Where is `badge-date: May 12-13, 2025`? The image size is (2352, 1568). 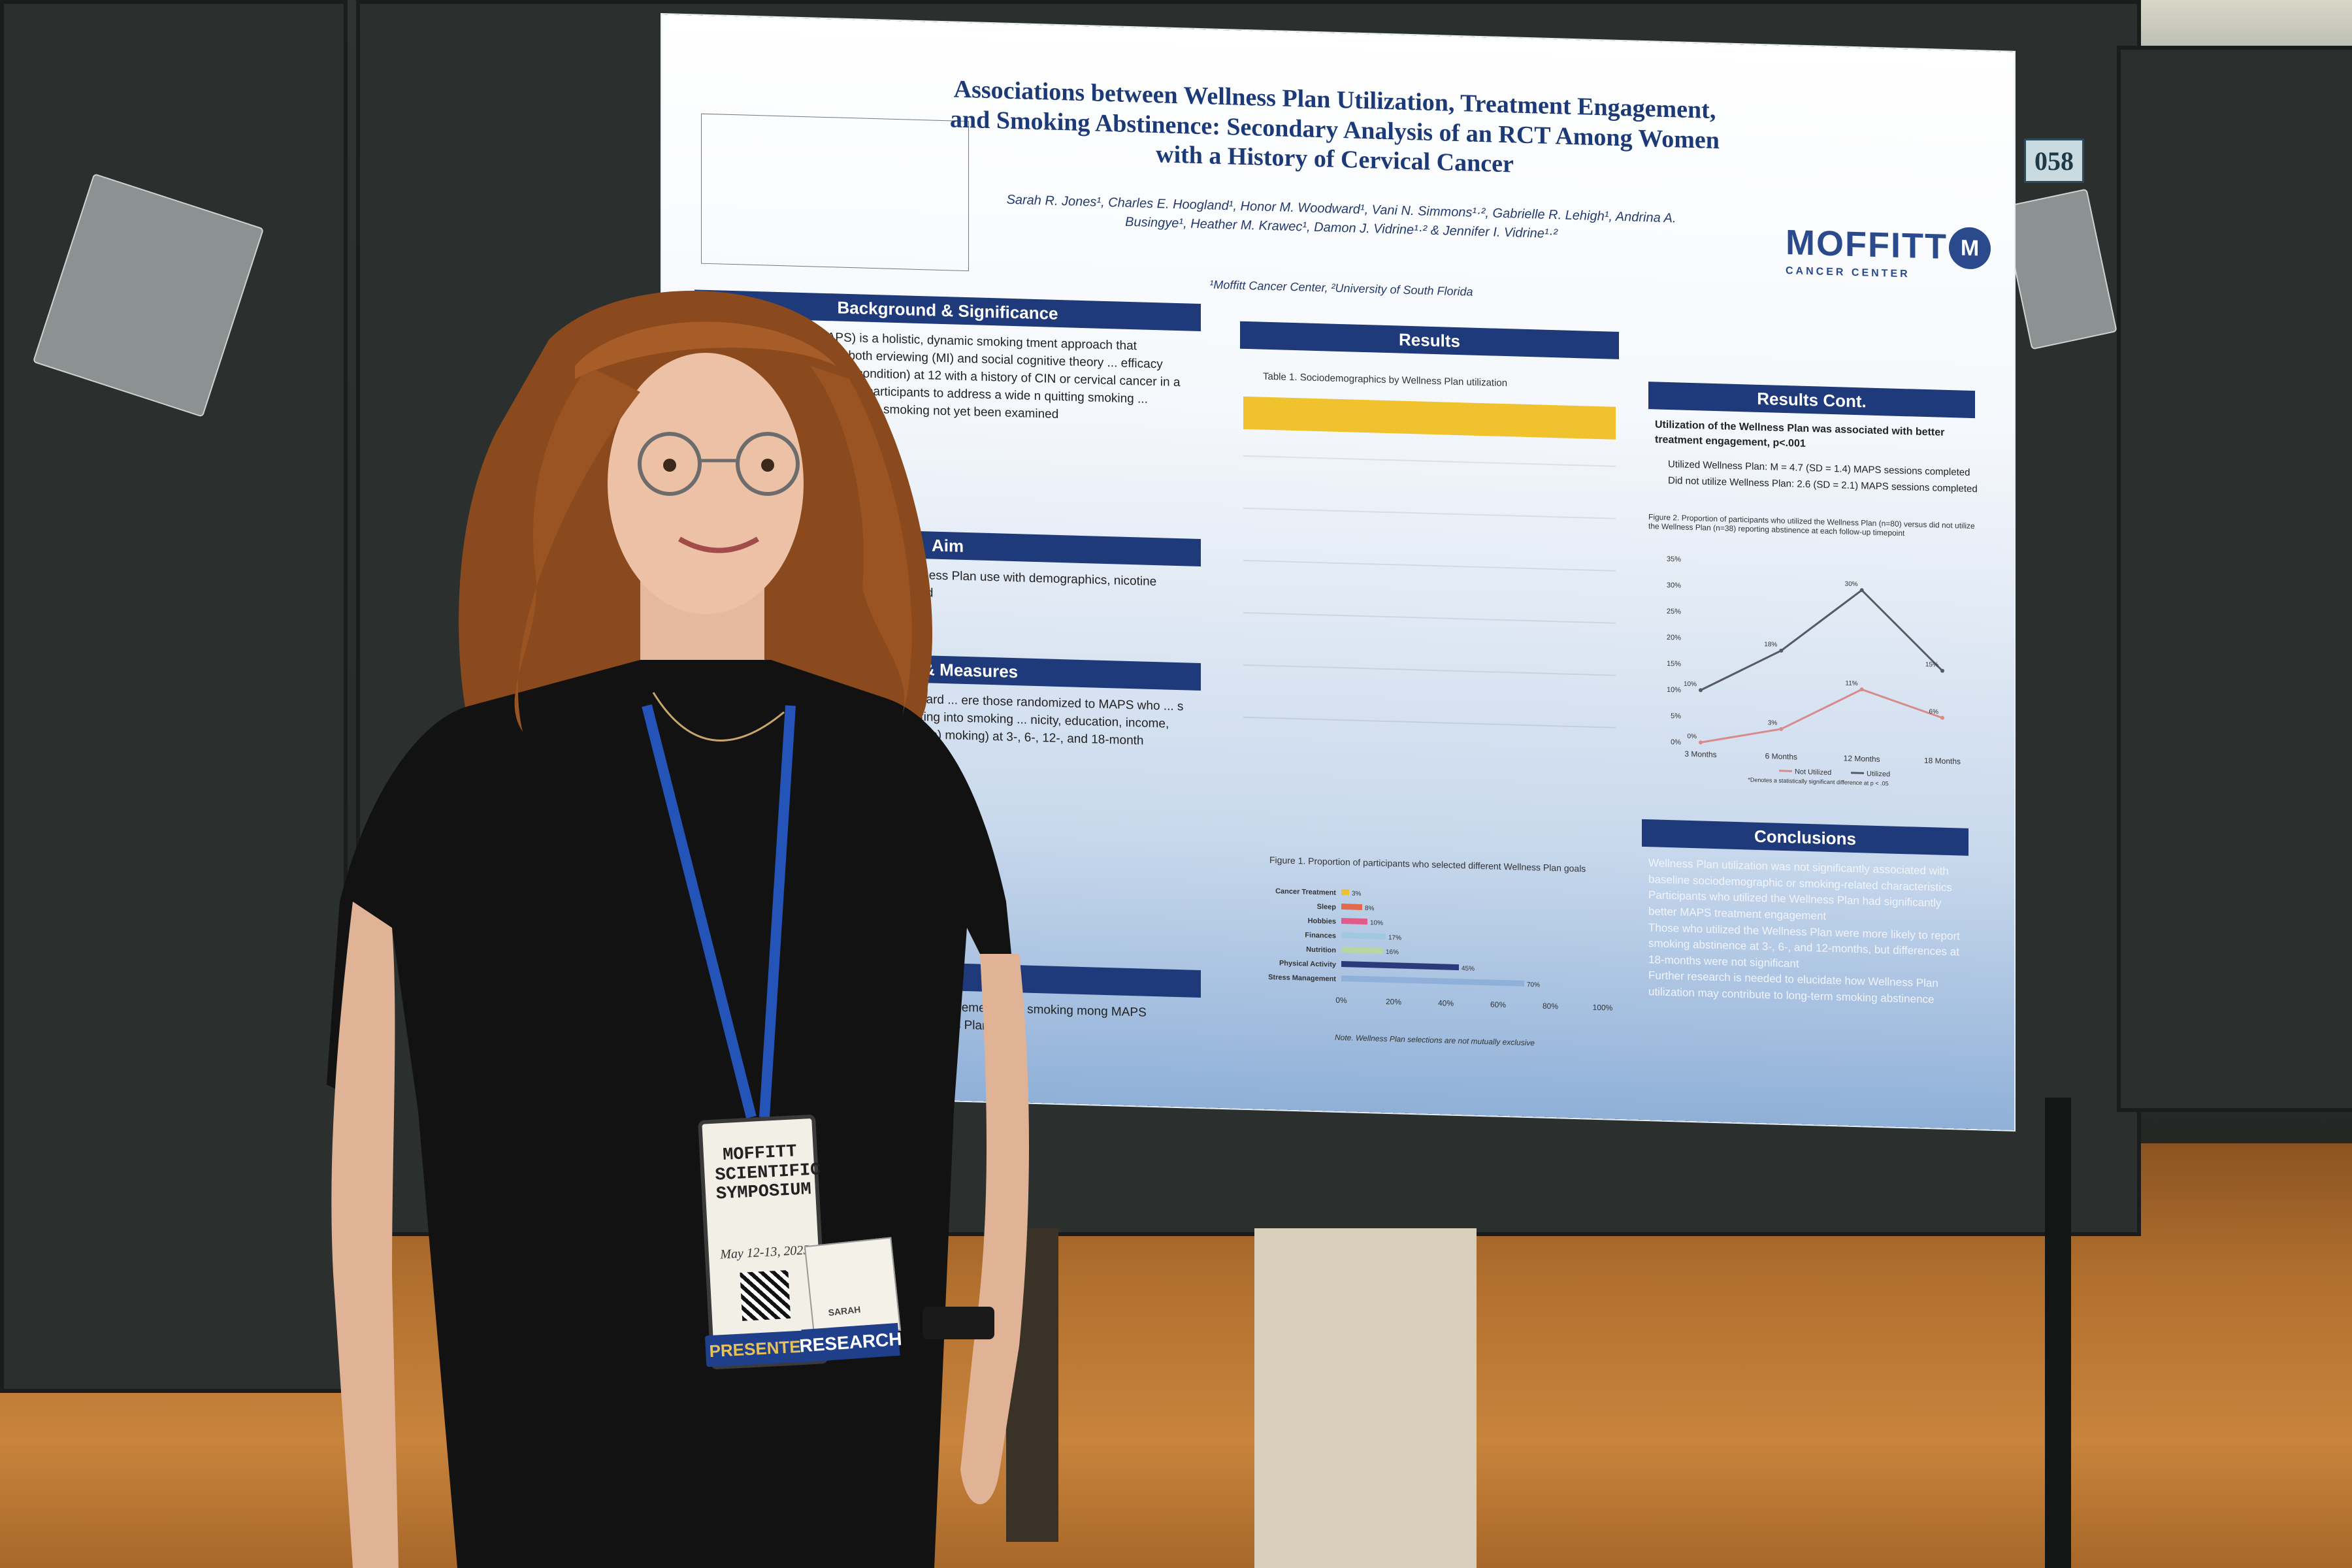
badge-date: May 12-13, 2025 is located at coordinates (764, 1252).